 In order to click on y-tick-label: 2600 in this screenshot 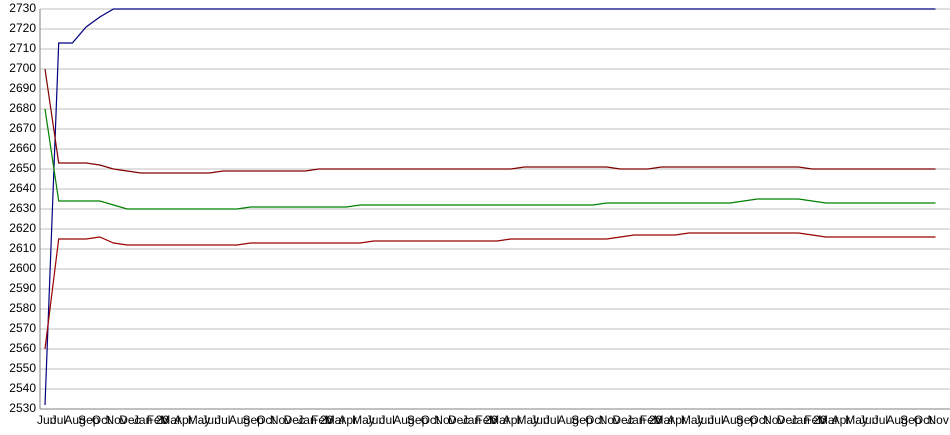, I will do `click(22, 268)`.